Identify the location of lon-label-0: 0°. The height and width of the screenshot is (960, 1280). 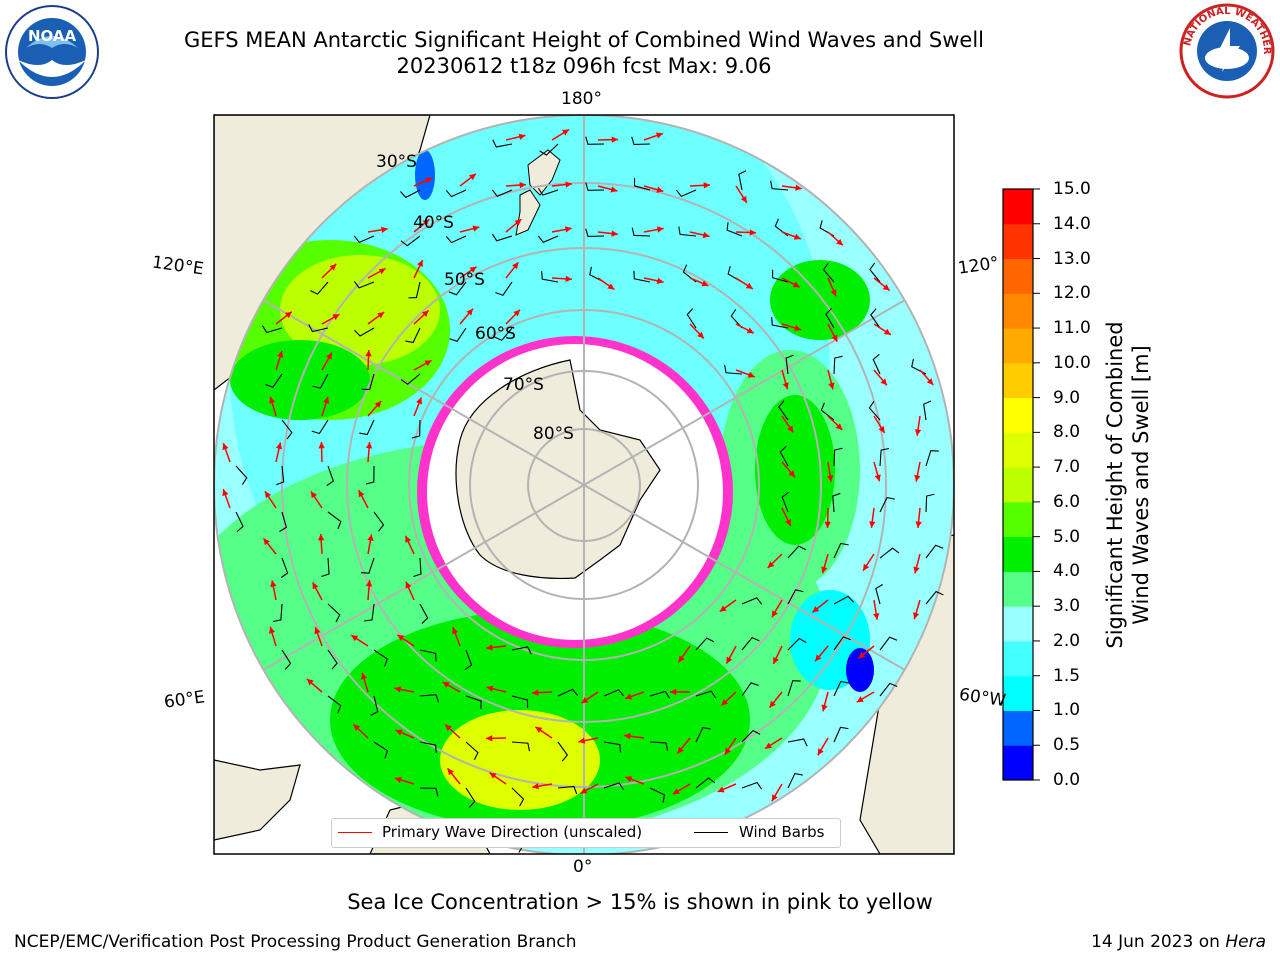
(583, 867).